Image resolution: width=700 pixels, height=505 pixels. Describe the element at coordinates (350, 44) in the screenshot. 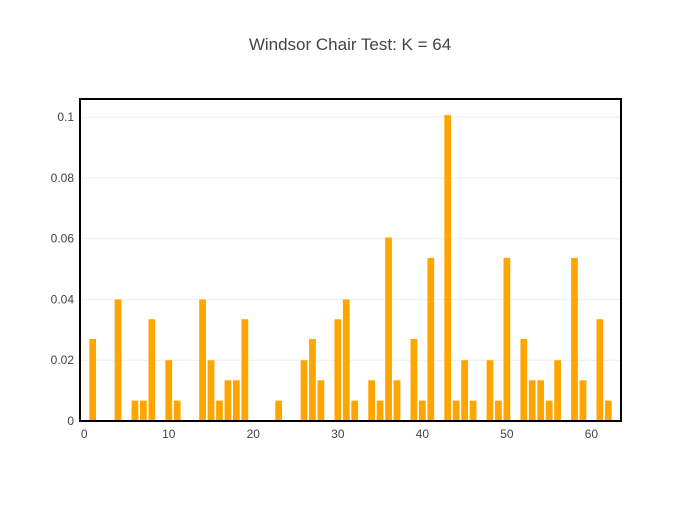

I see `chart-title: Windsor Chair Test: K = 64` at that location.